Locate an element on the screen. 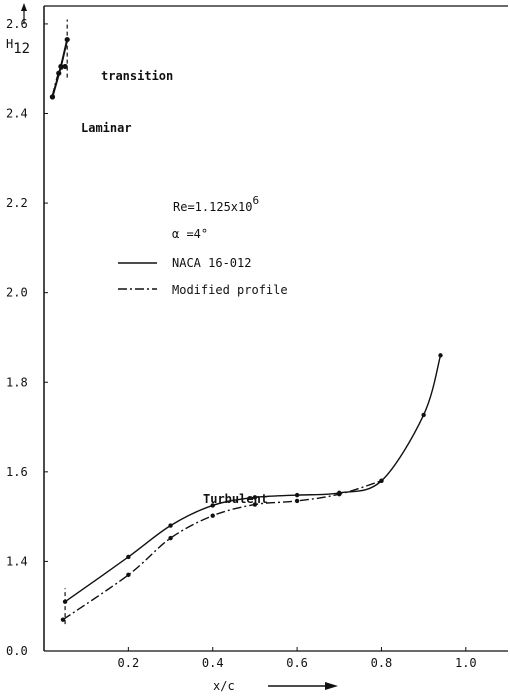 The image size is (510, 699). y-ticks: 0.0 1.4 1.6 1.8 2.0 2.2 2.4 2.6 is located at coordinates (27, 337).